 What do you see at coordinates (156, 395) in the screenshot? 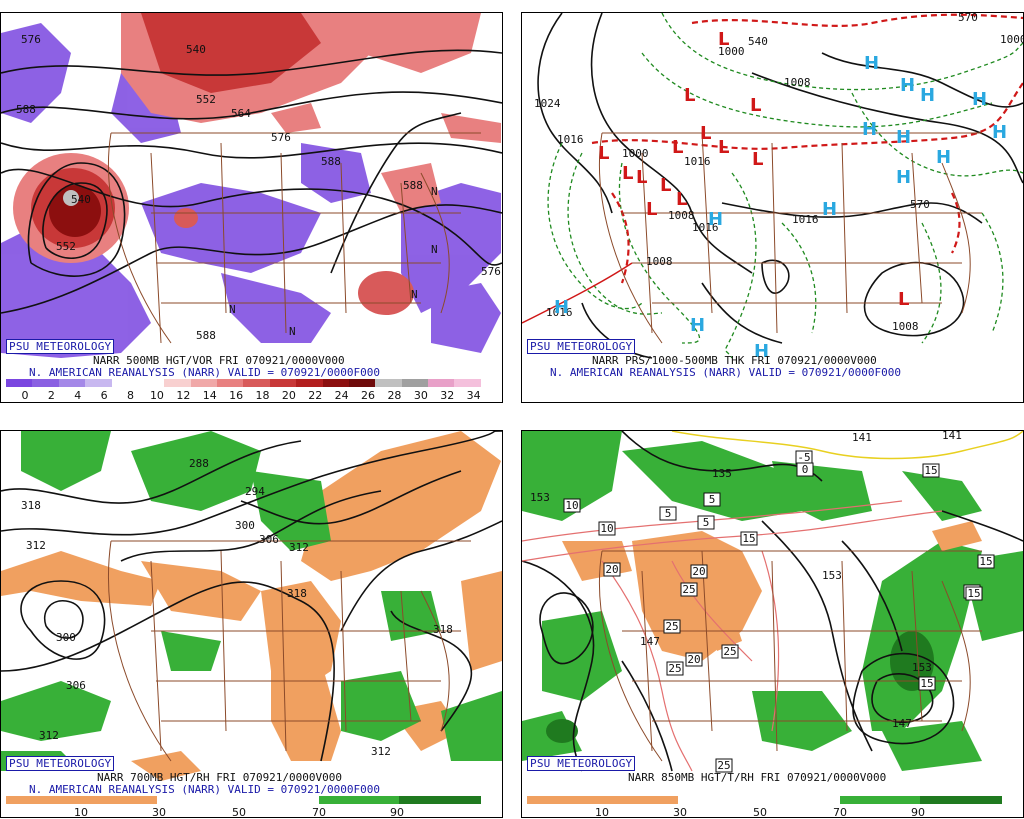
I see `scale-label: 10` at bounding box center [156, 395].